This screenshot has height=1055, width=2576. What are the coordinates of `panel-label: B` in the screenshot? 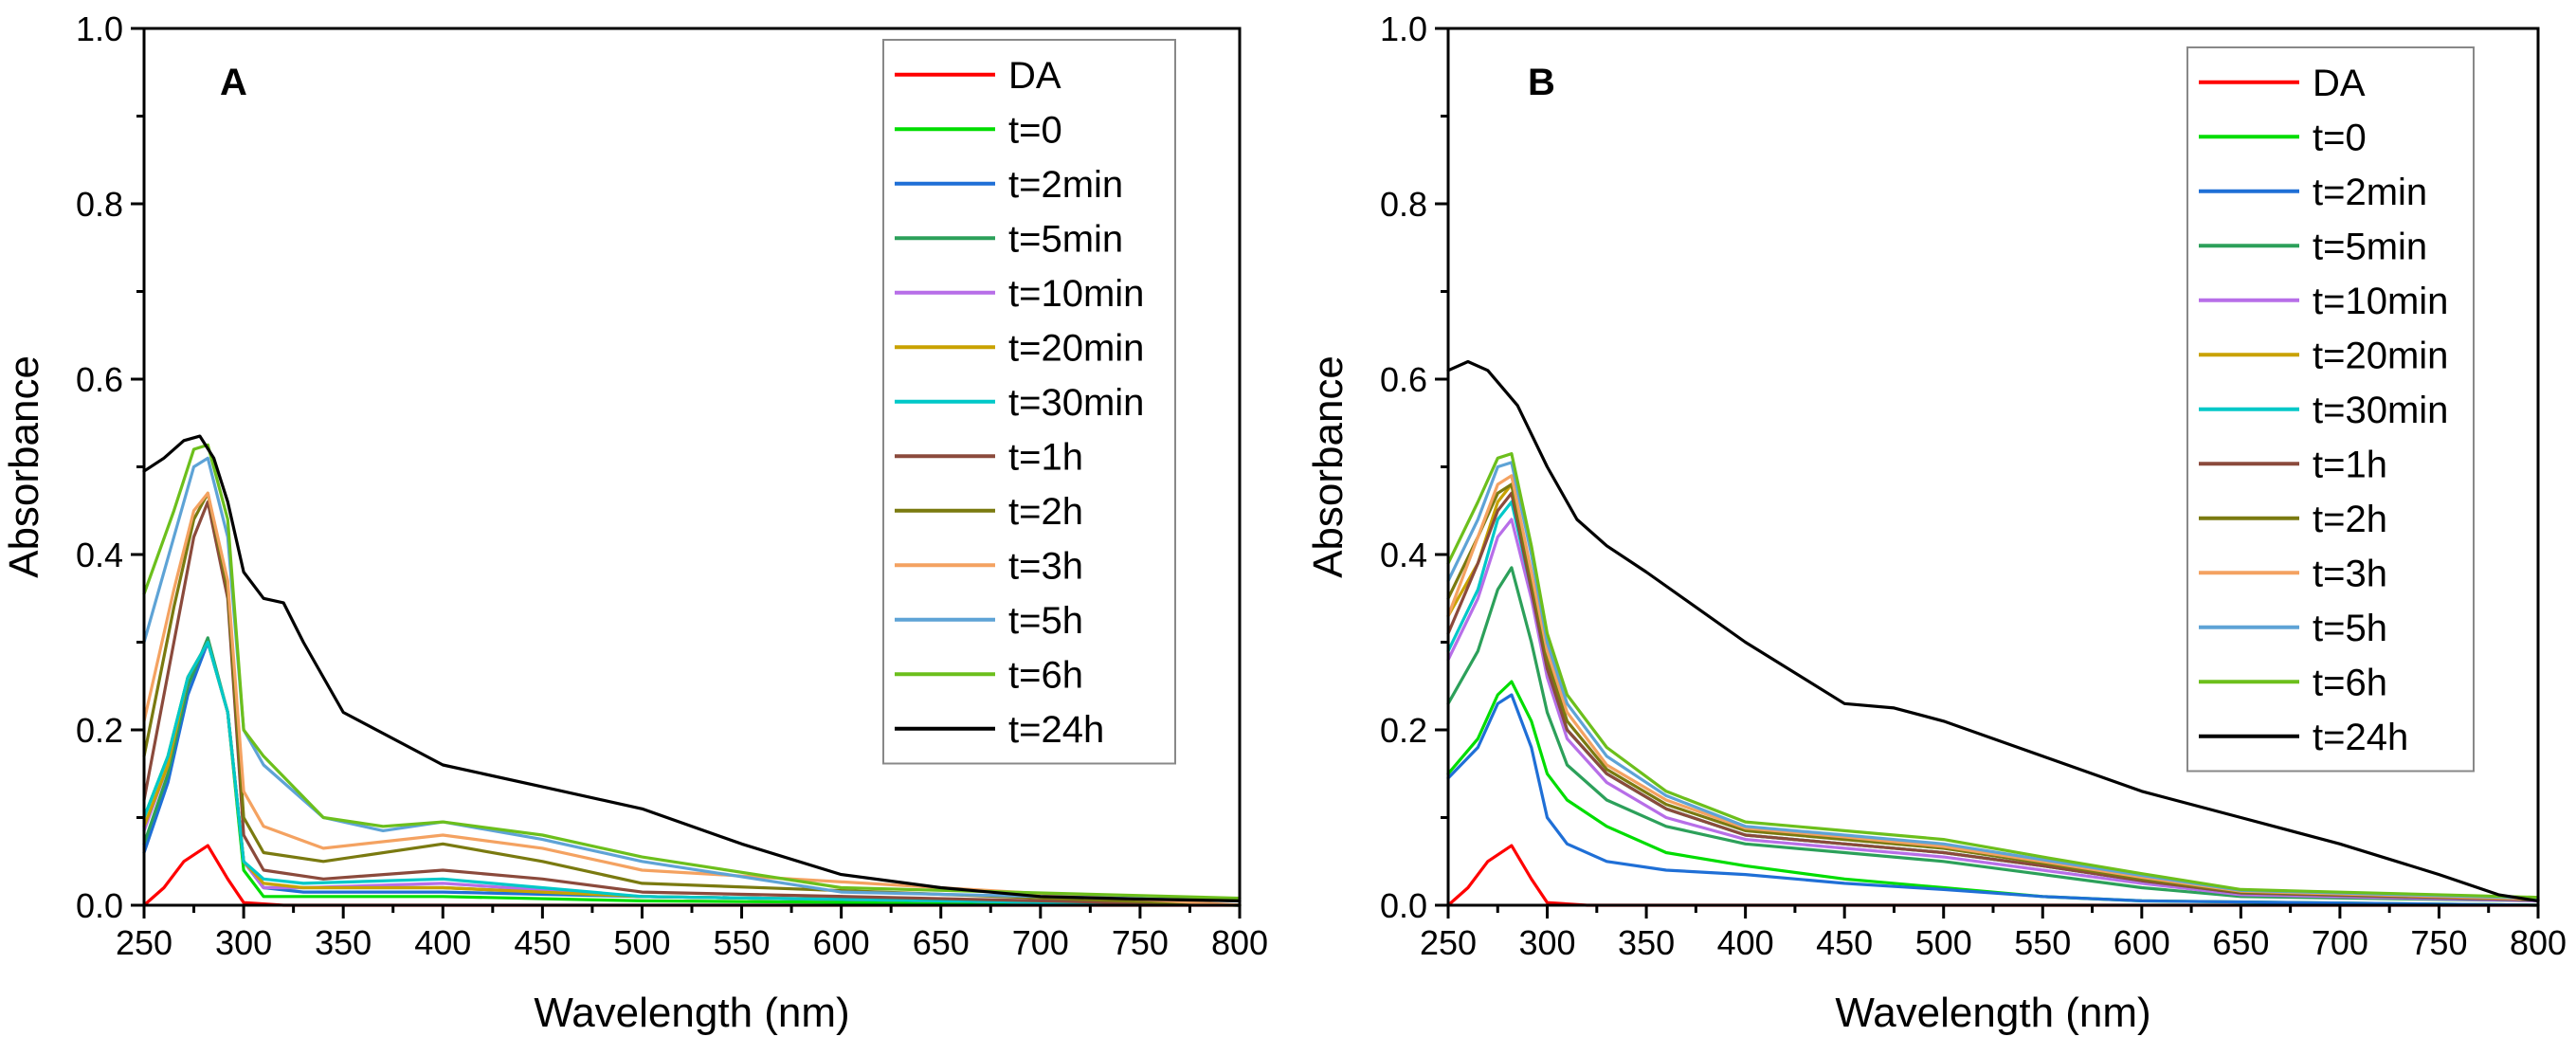 It's located at (1541, 82).